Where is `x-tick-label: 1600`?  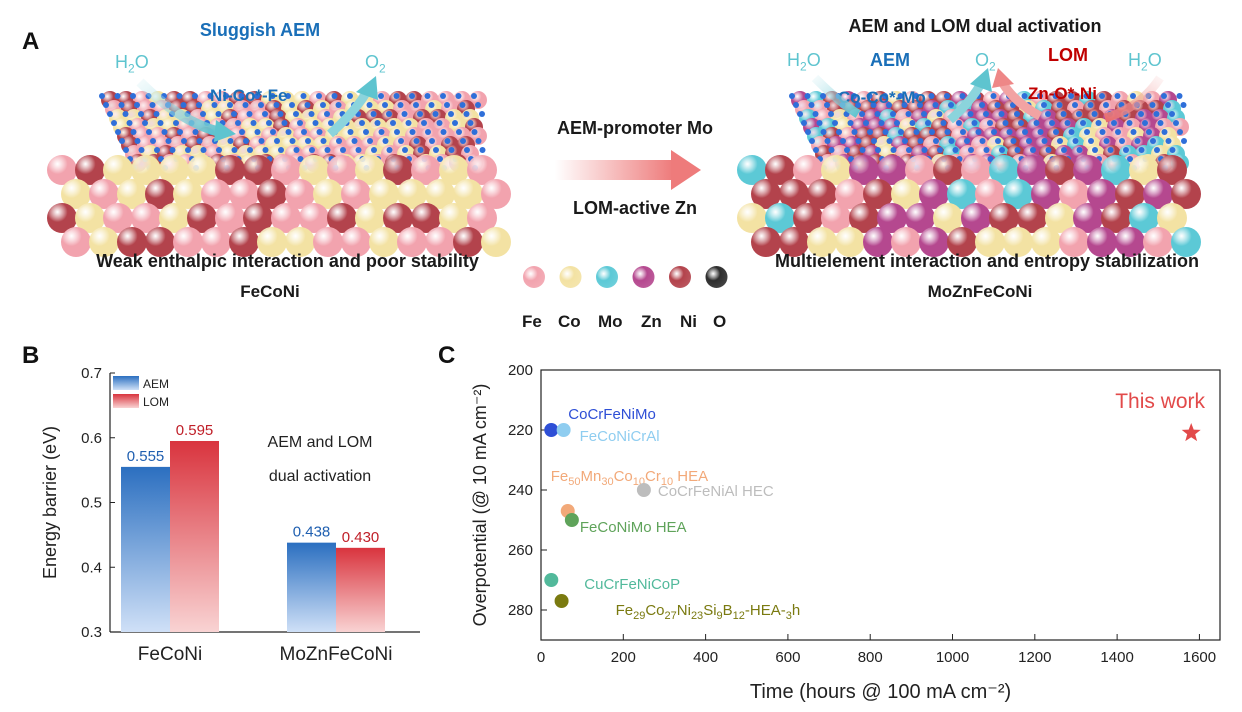
x-tick-label: 1600 is located at coordinates (1199, 657).